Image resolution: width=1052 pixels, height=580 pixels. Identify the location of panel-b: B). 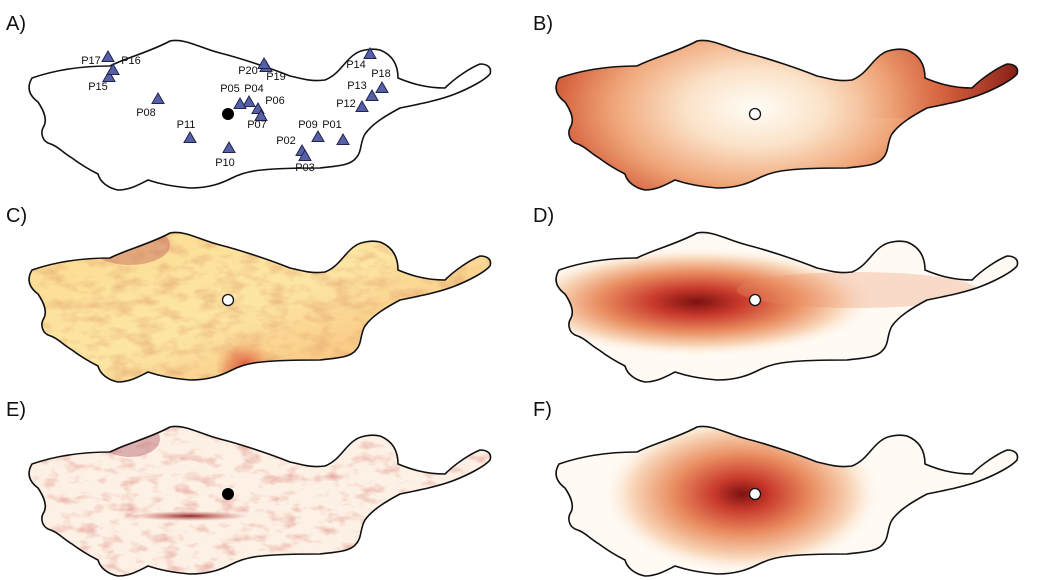
(776, 102).